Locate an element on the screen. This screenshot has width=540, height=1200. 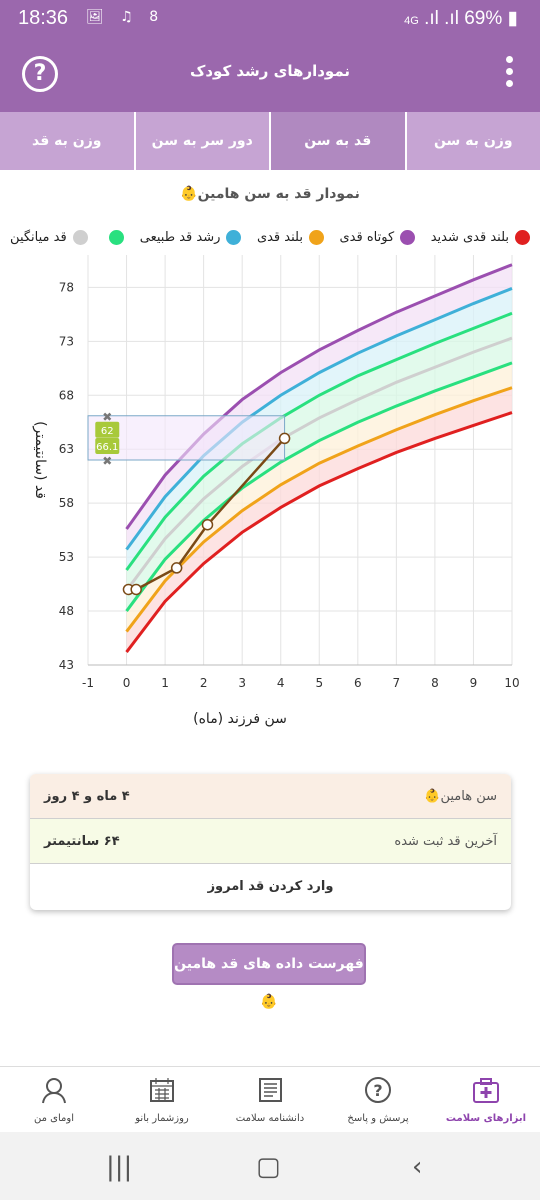
last-height-row: آخرین قد ثبت شده ۶۴ سانتیمتر is located at coordinates (270, 841).